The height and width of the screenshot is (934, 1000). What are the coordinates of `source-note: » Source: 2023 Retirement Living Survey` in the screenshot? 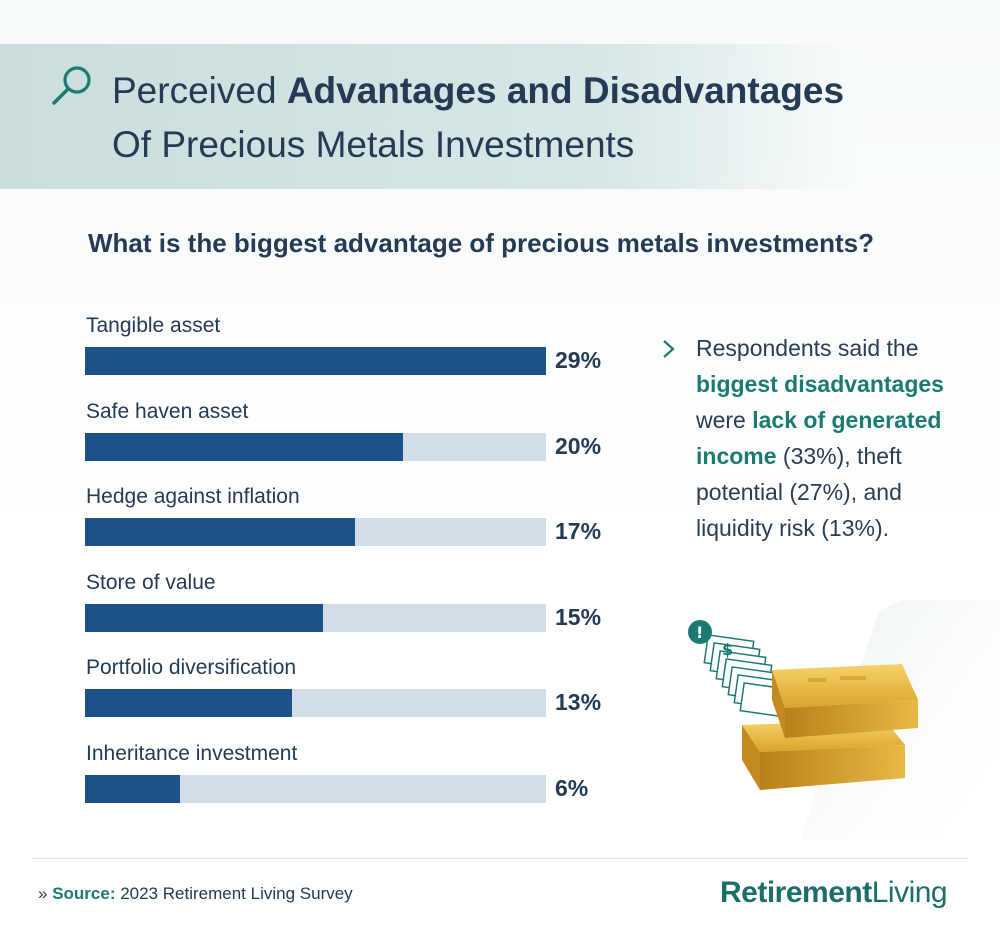 It's located at (195, 894).